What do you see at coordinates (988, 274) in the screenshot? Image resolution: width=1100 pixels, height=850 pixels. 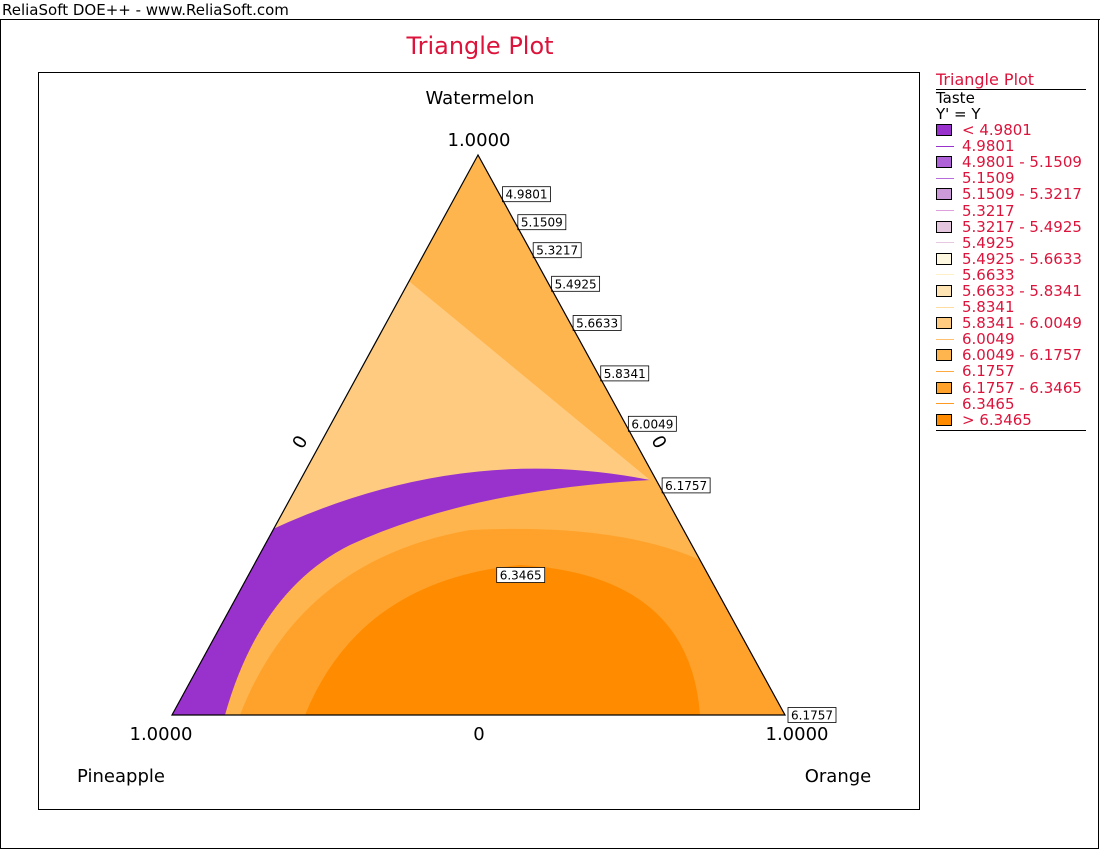 I see `legend-label: 5.6633` at bounding box center [988, 274].